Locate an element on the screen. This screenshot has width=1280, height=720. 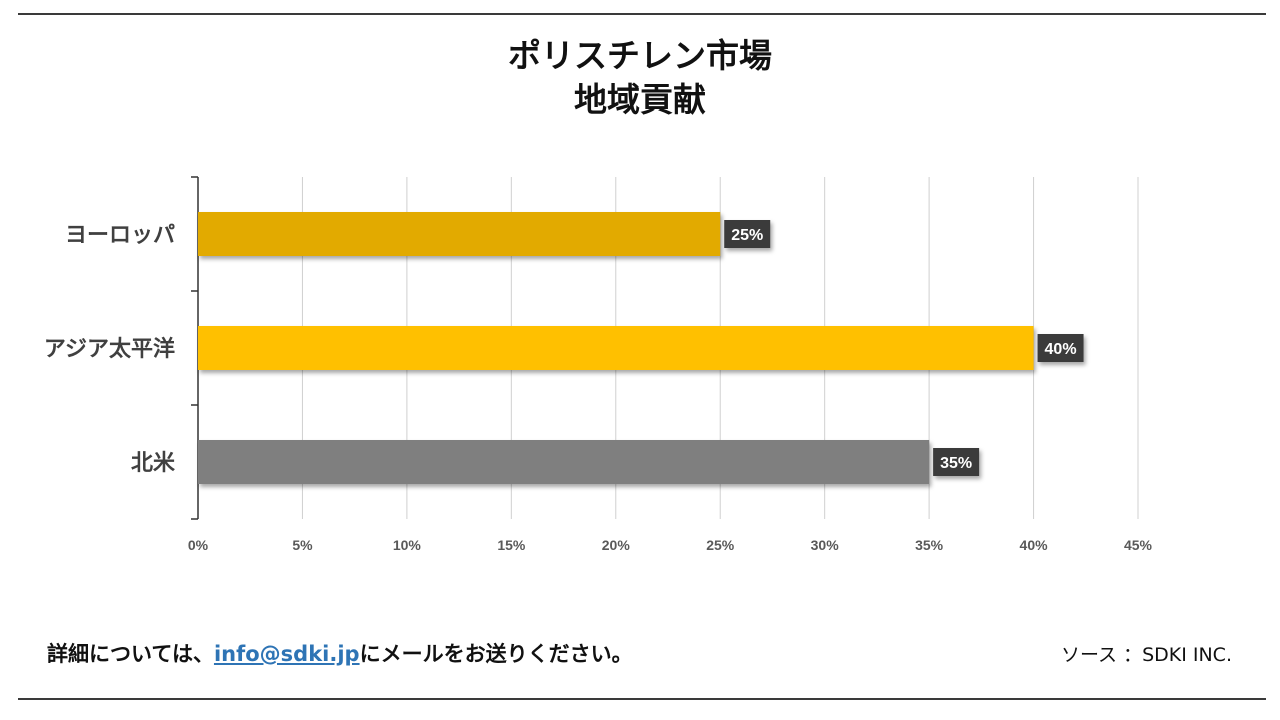
contact-suffix: にメールをお送りください。 is located at coordinates (496, 654).